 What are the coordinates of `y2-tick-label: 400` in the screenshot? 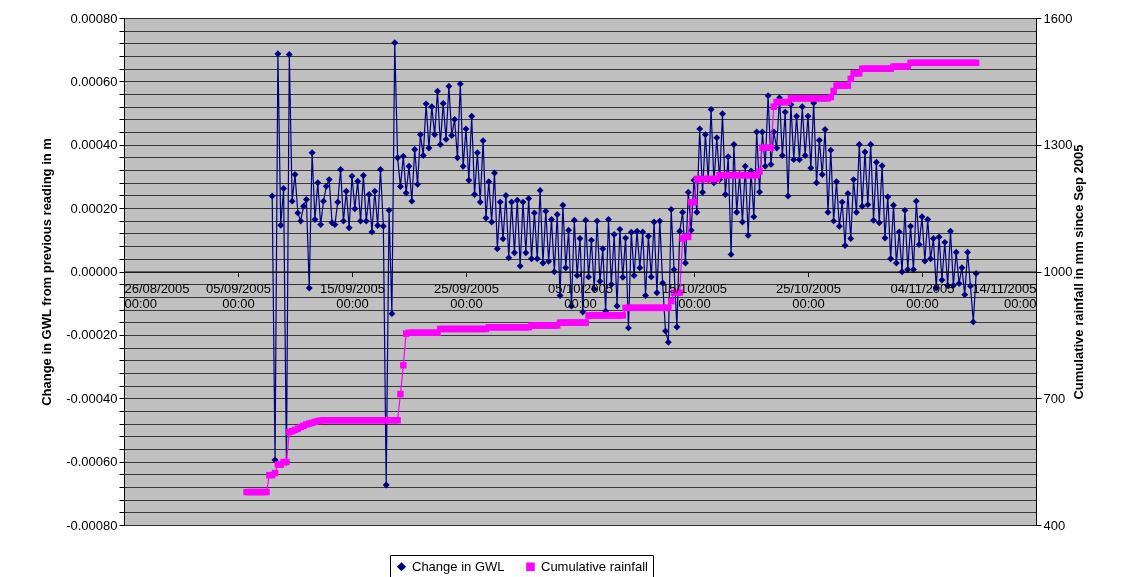 It's located at (1054, 525).